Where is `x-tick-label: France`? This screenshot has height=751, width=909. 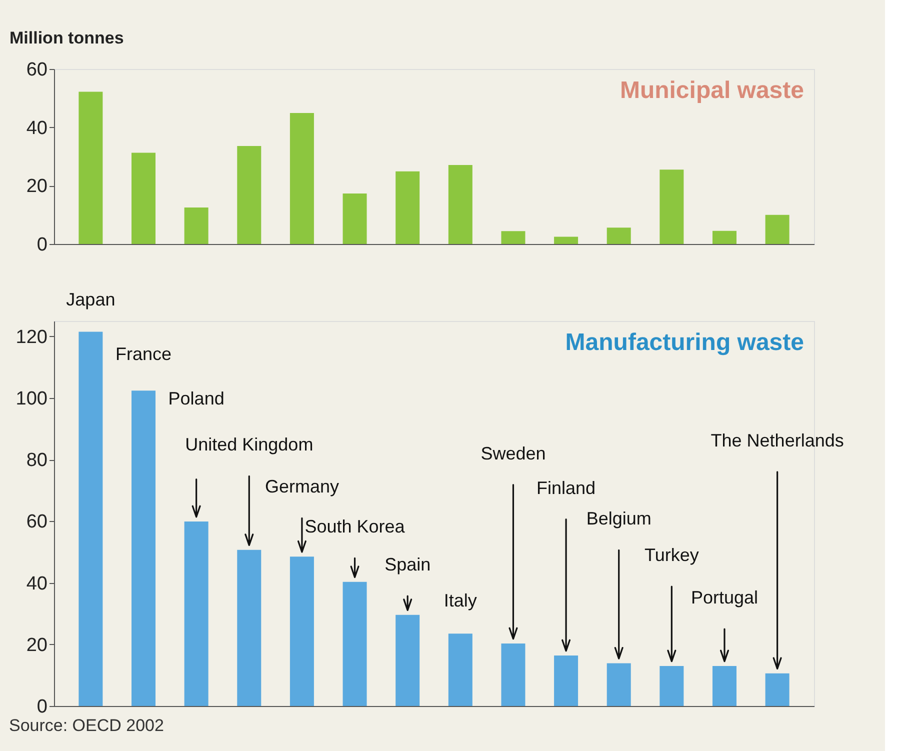 x-tick-label: France is located at coordinates (143, 354).